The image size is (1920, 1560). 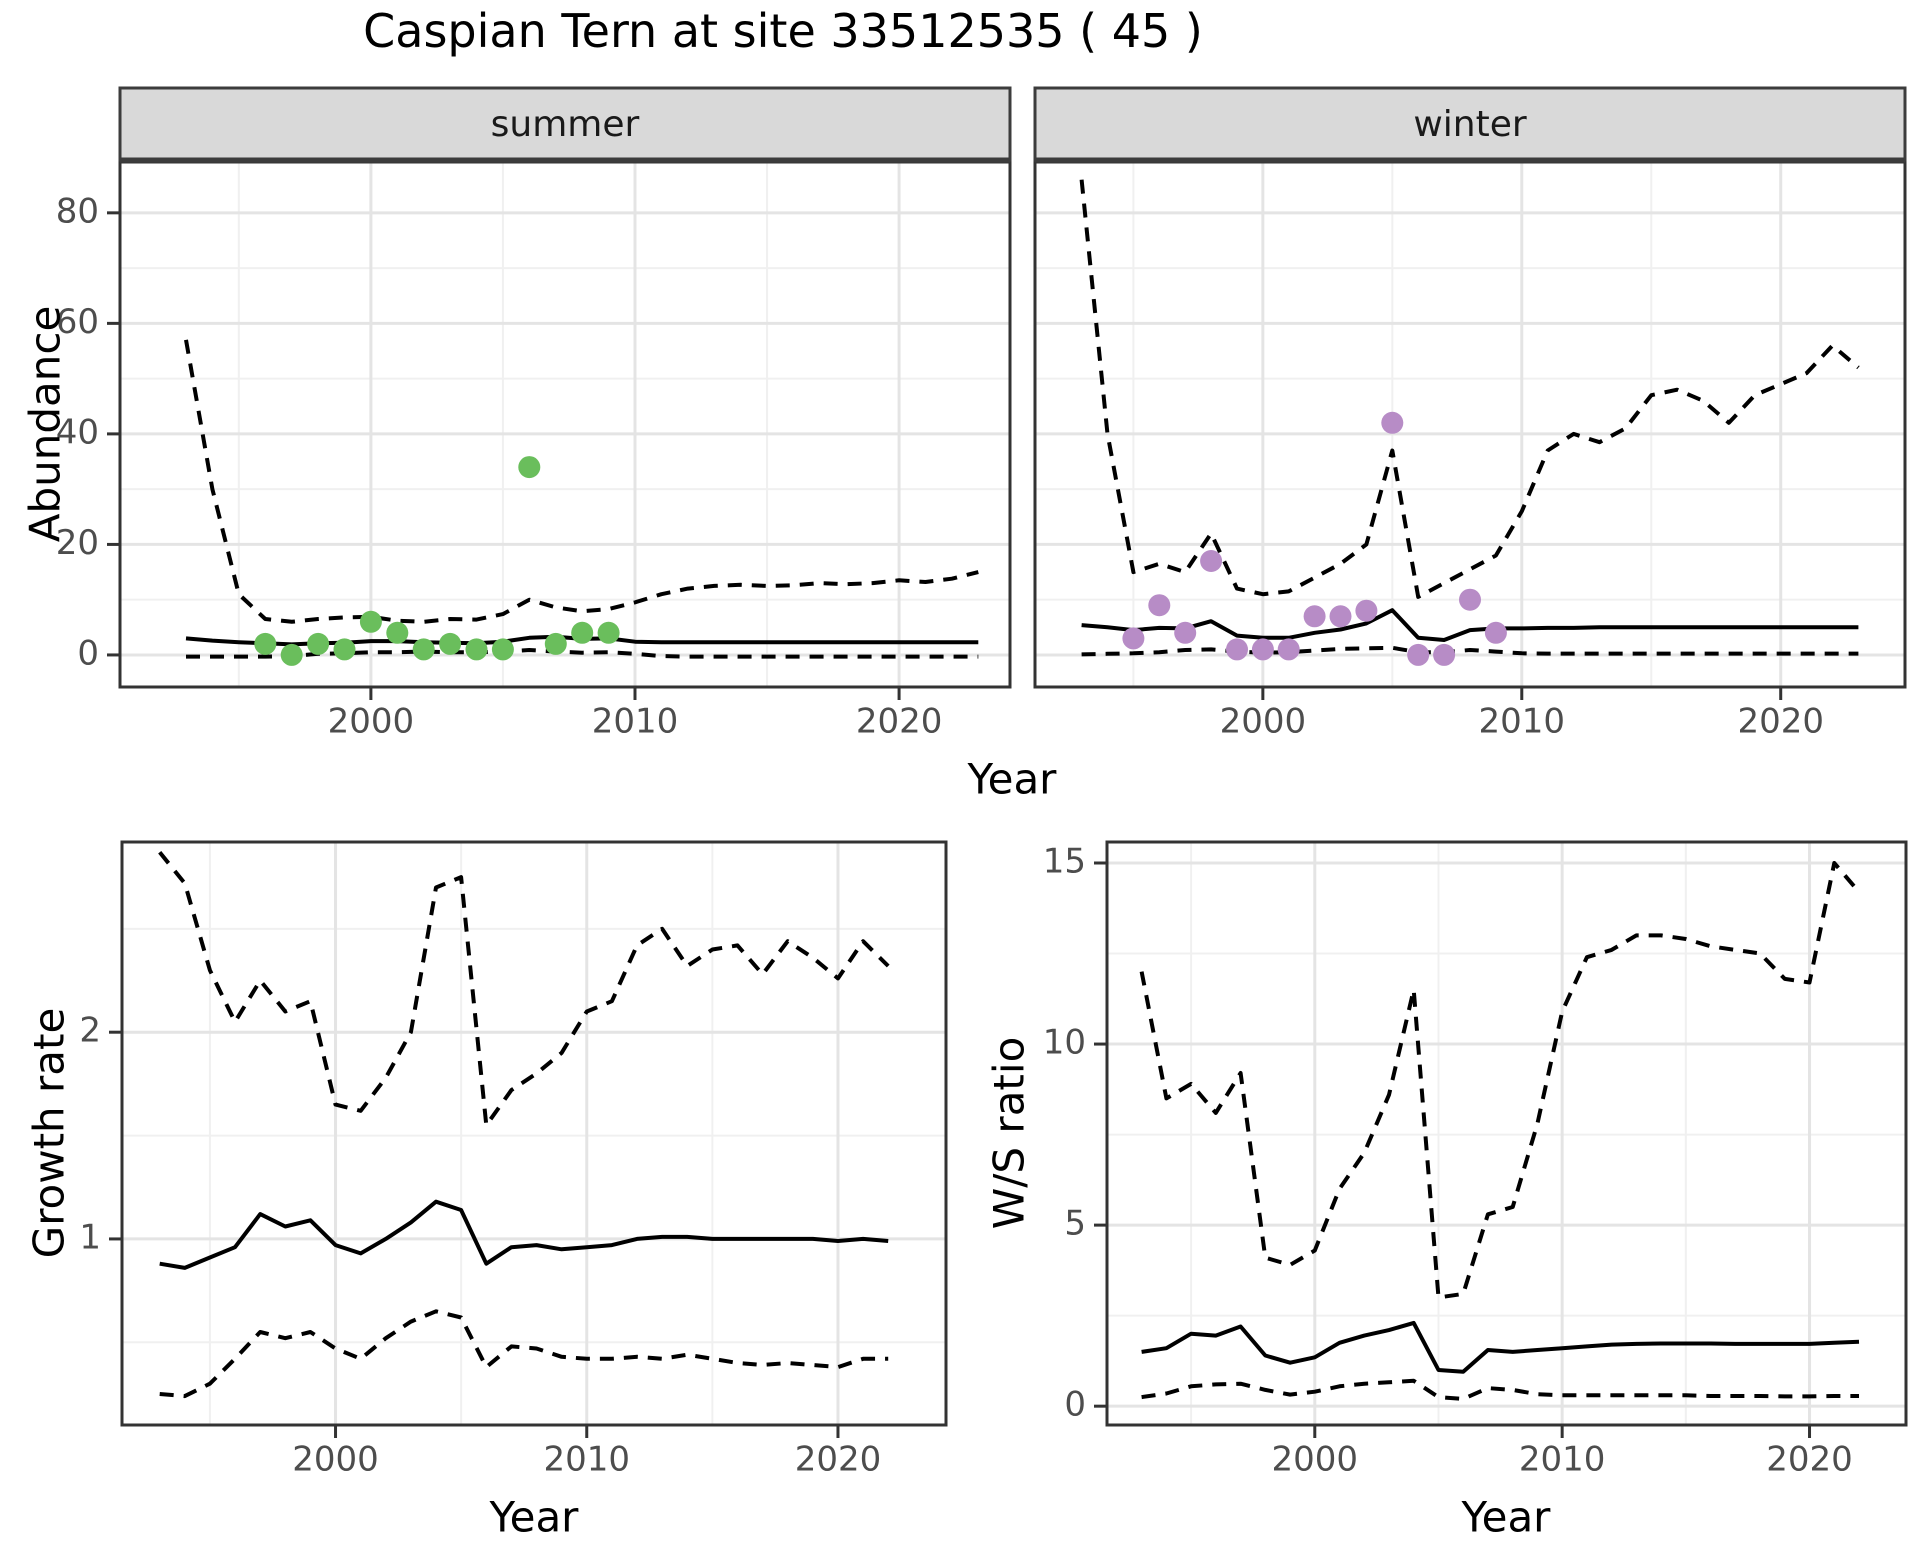 What do you see at coordinates (90, 1031) in the screenshot?
I see `y-tick-label: 2` at bounding box center [90, 1031].